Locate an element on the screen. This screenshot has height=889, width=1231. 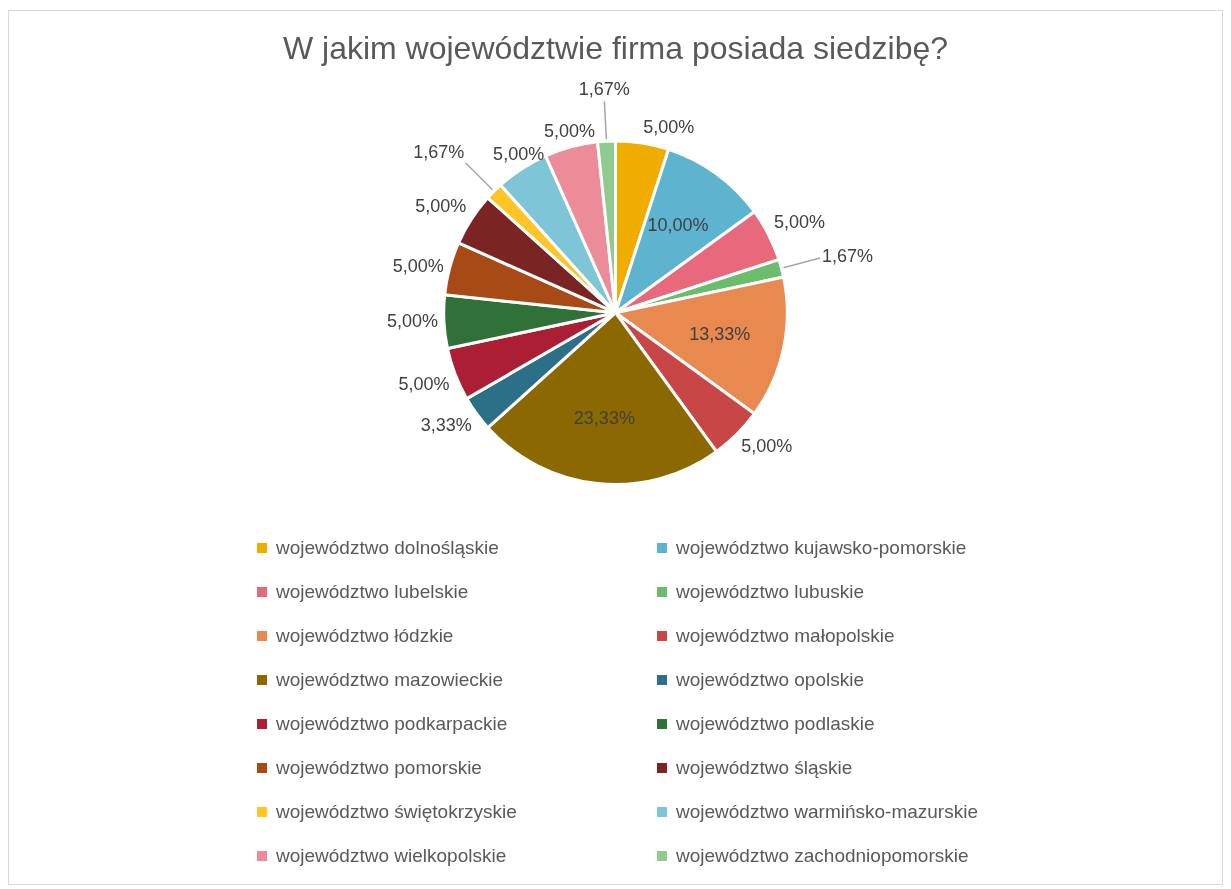
data-label: 3,33% is located at coordinates (446, 425).